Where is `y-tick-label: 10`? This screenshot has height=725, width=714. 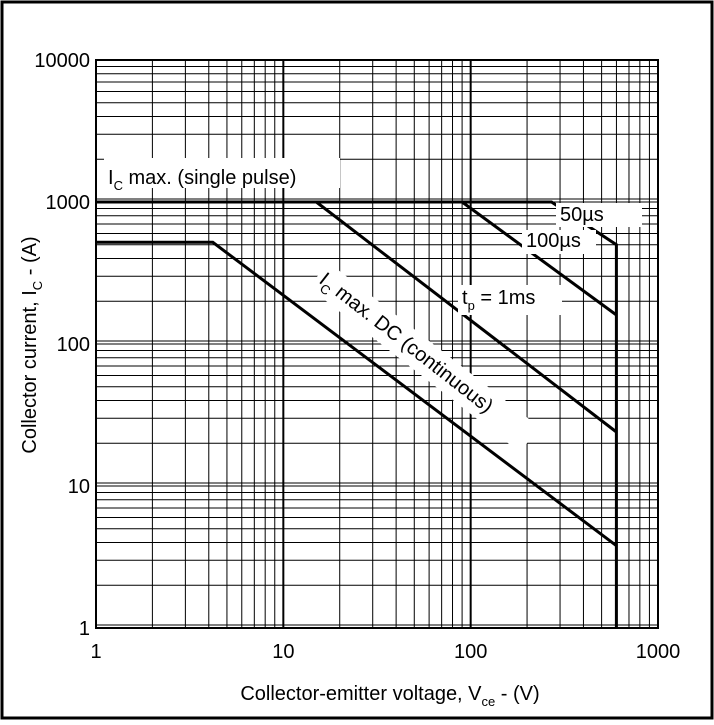 y-tick-label: 10 is located at coordinates (79, 487).